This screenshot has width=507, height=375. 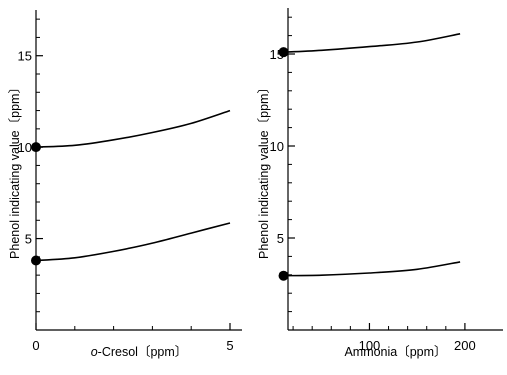 I want to click on x-axis-label: o-Cresol〔ppm〕, so click(x=139, y=352).